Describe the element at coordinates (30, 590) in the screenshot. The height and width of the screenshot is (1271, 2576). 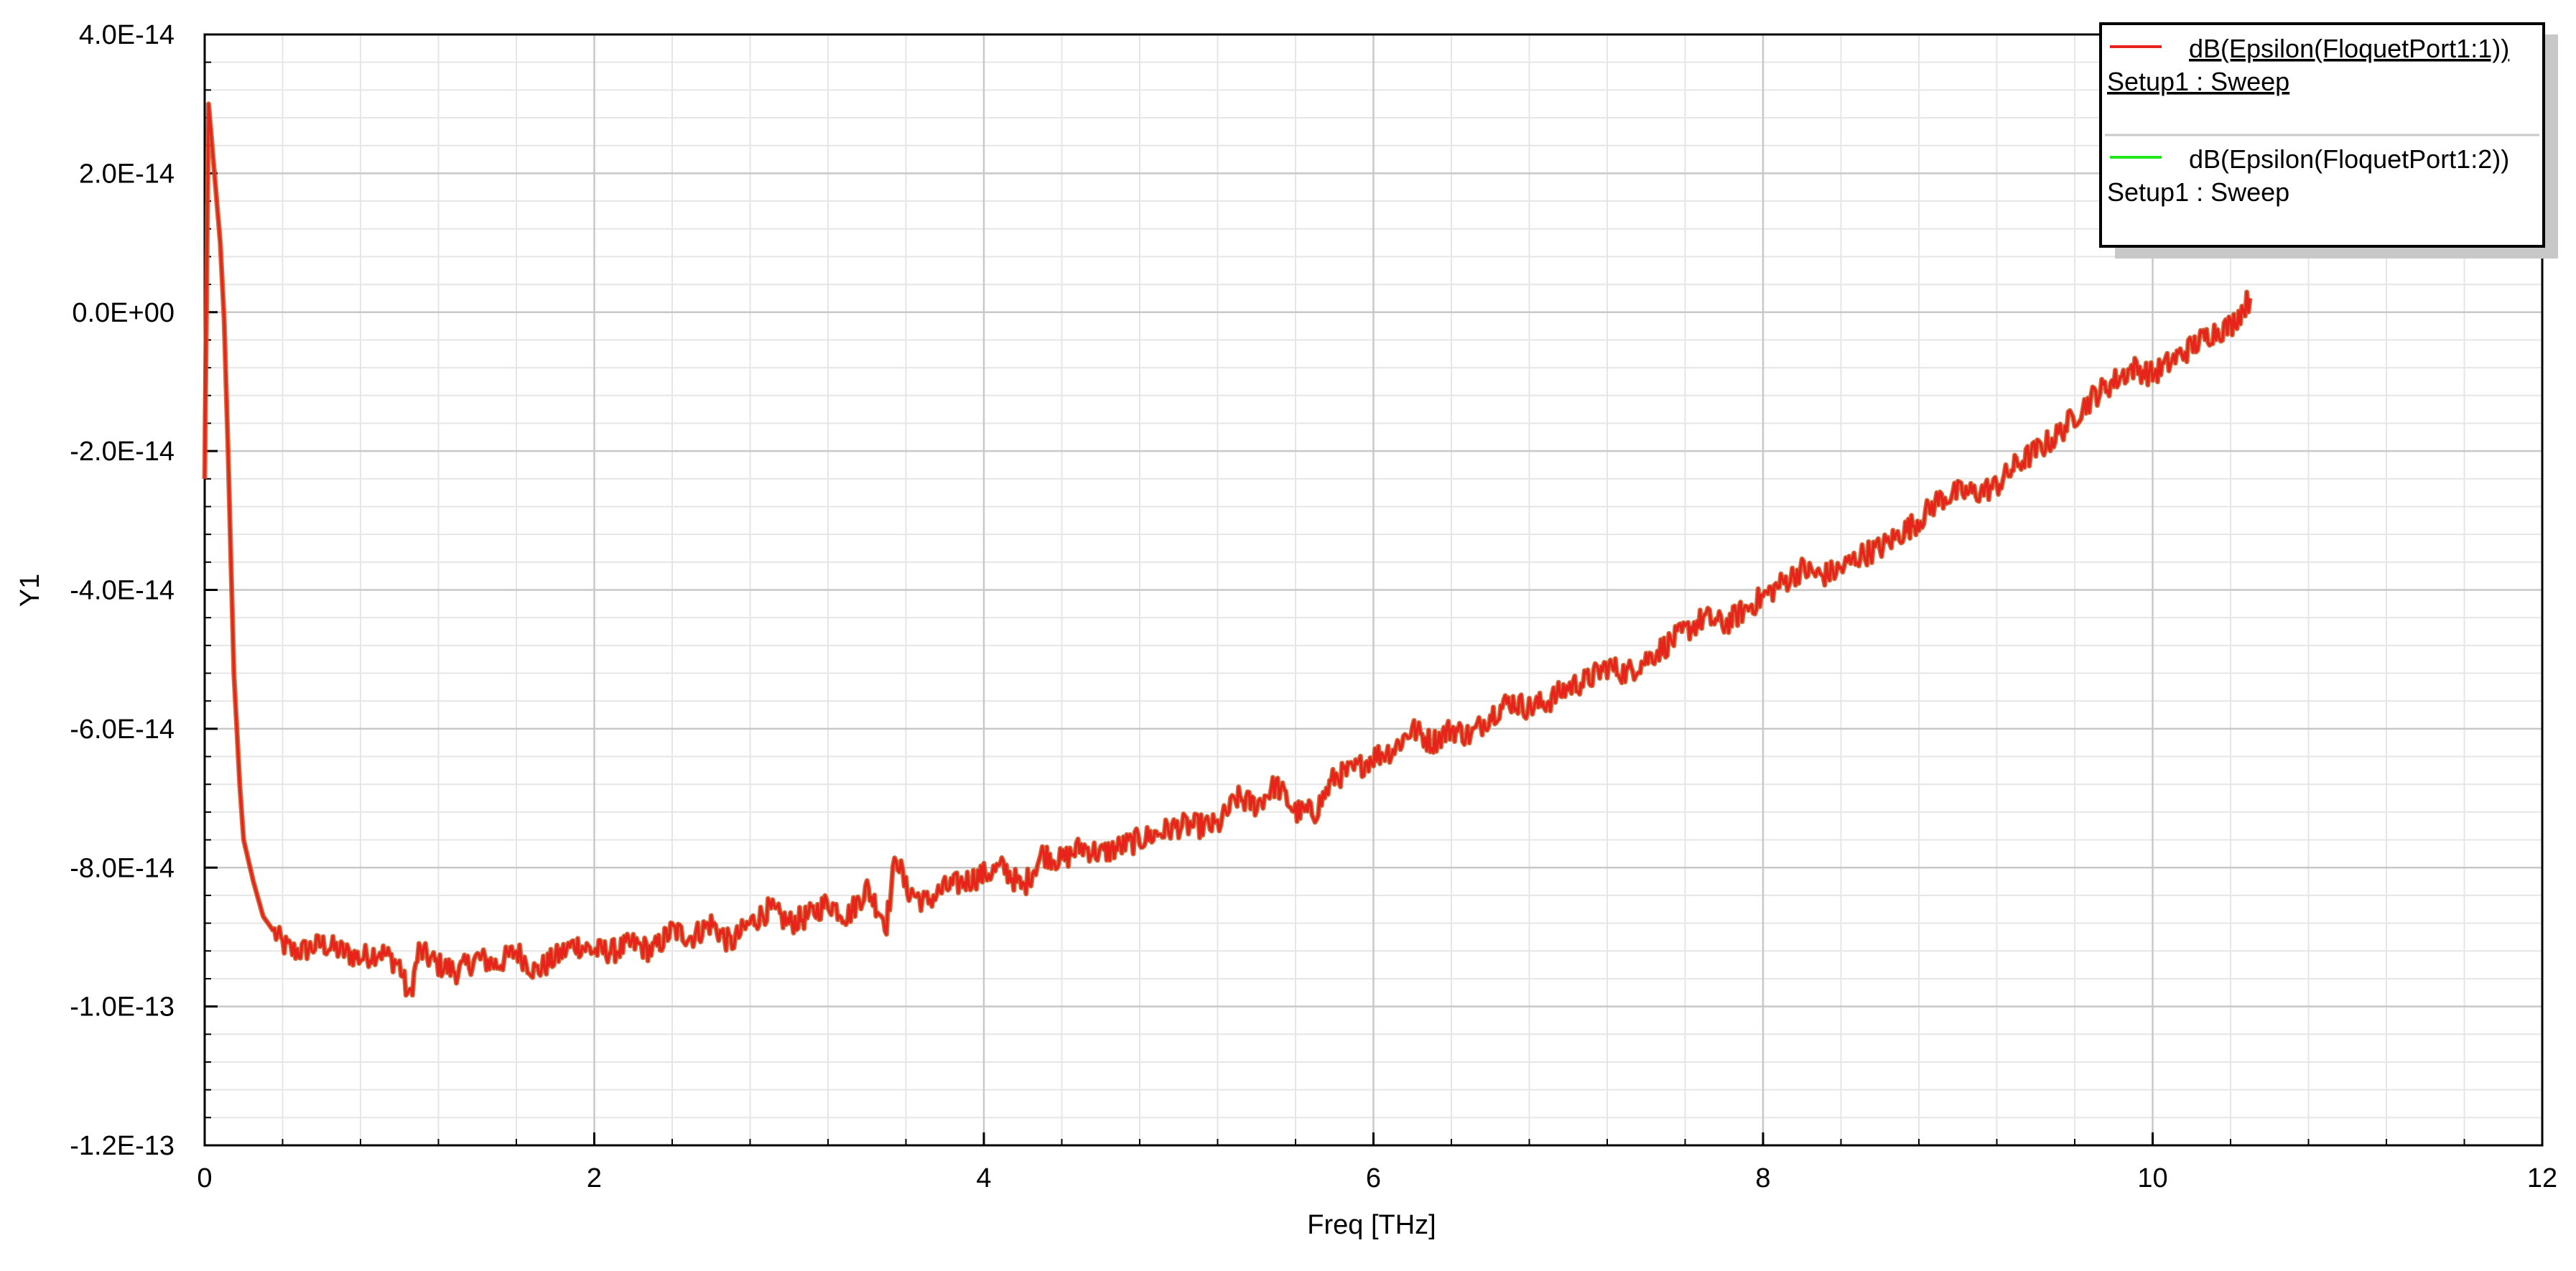
I see `y-axis-label: Y1` at that location.